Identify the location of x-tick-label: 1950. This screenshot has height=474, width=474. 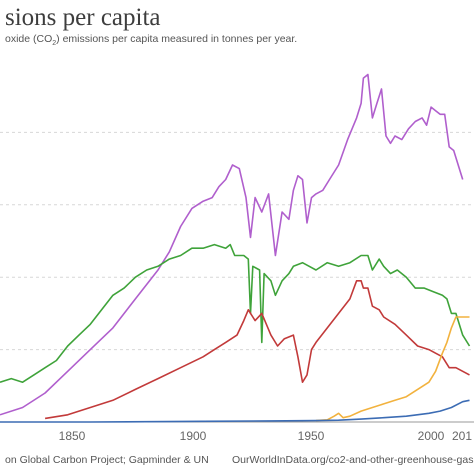
(311, 436).